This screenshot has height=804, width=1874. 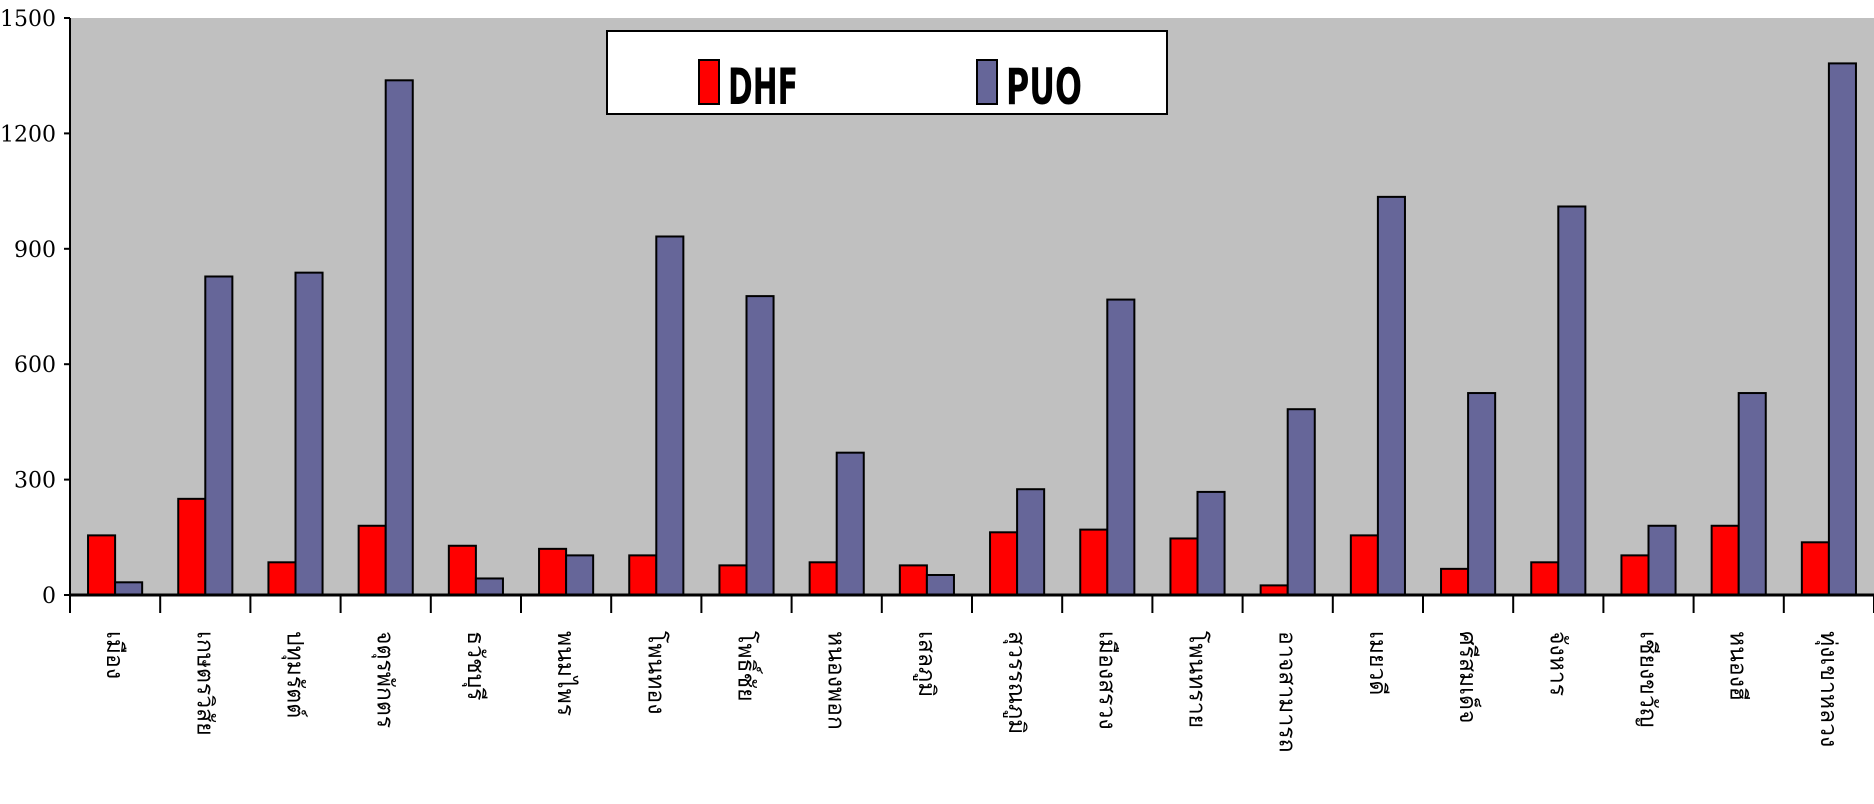 I want to click on legend-box, so click(x=887, y=72).